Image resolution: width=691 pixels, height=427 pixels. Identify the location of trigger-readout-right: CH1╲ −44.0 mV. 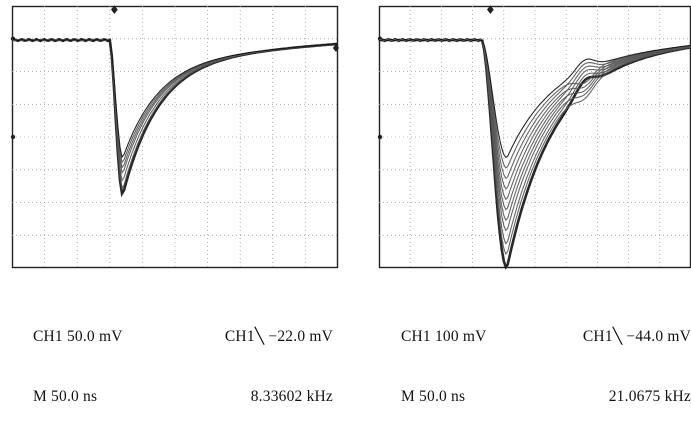
(637, 337).